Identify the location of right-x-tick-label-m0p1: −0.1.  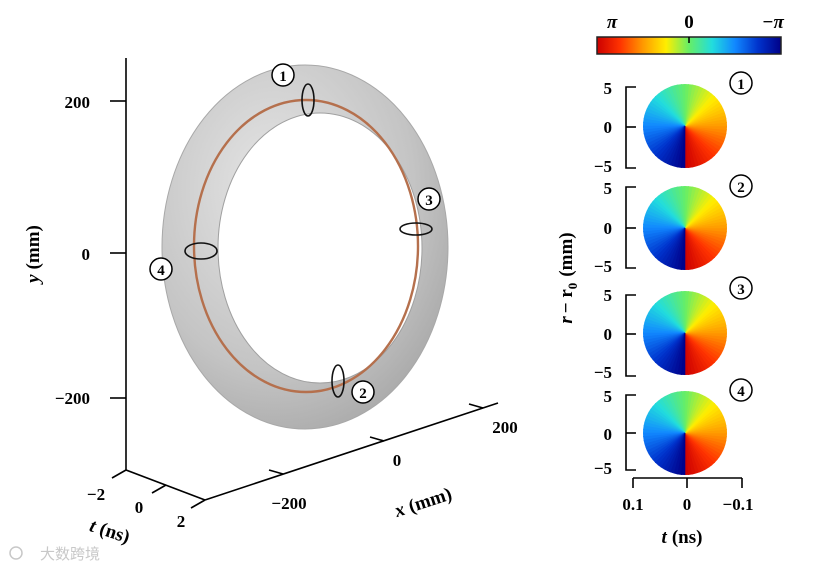
(738, 504).